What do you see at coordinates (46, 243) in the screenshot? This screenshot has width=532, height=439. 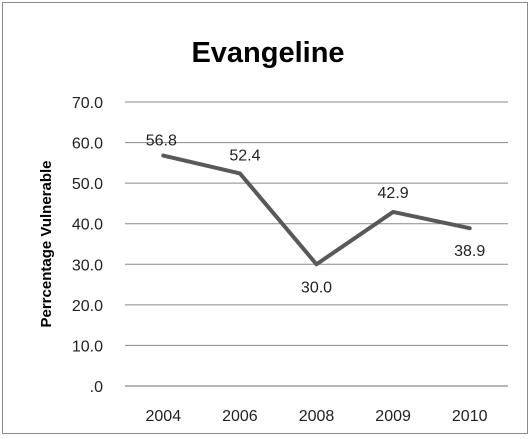 I see `y-axis-label: Perrcentage Vulnerable` at bounding box center [46, 243].